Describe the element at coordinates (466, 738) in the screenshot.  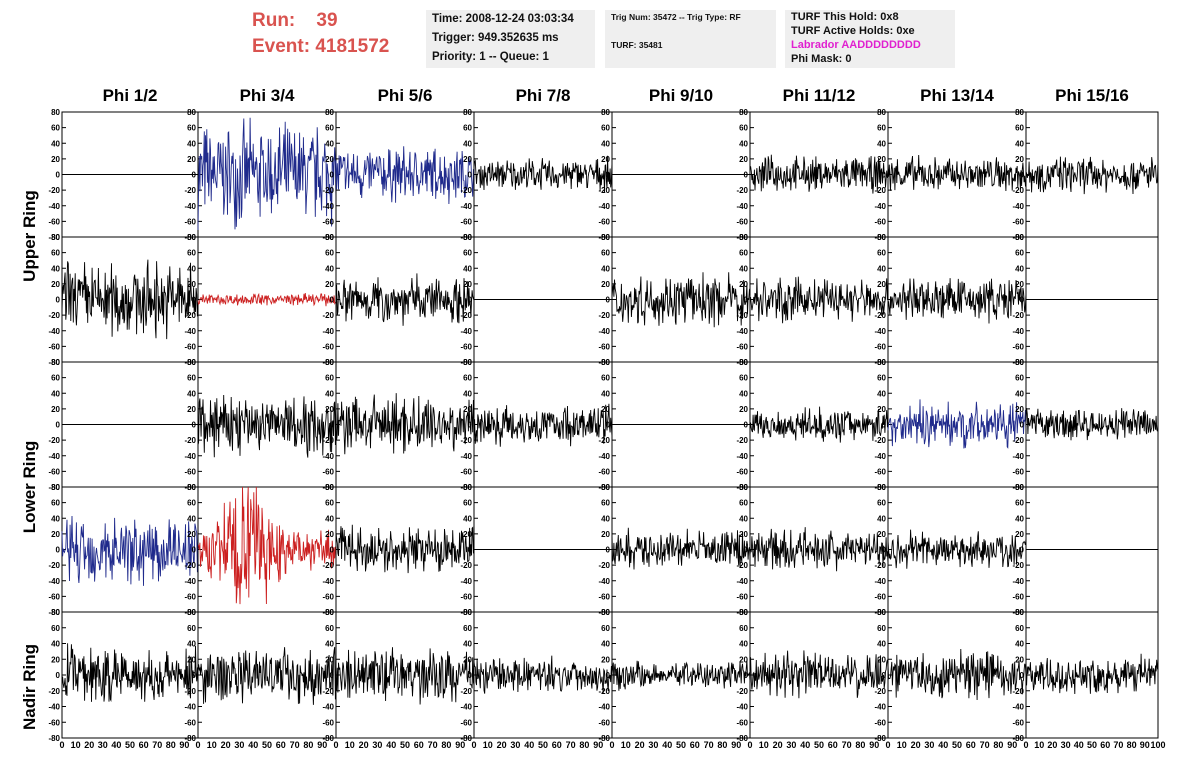
I see `y-tick-label: -80` at that location.